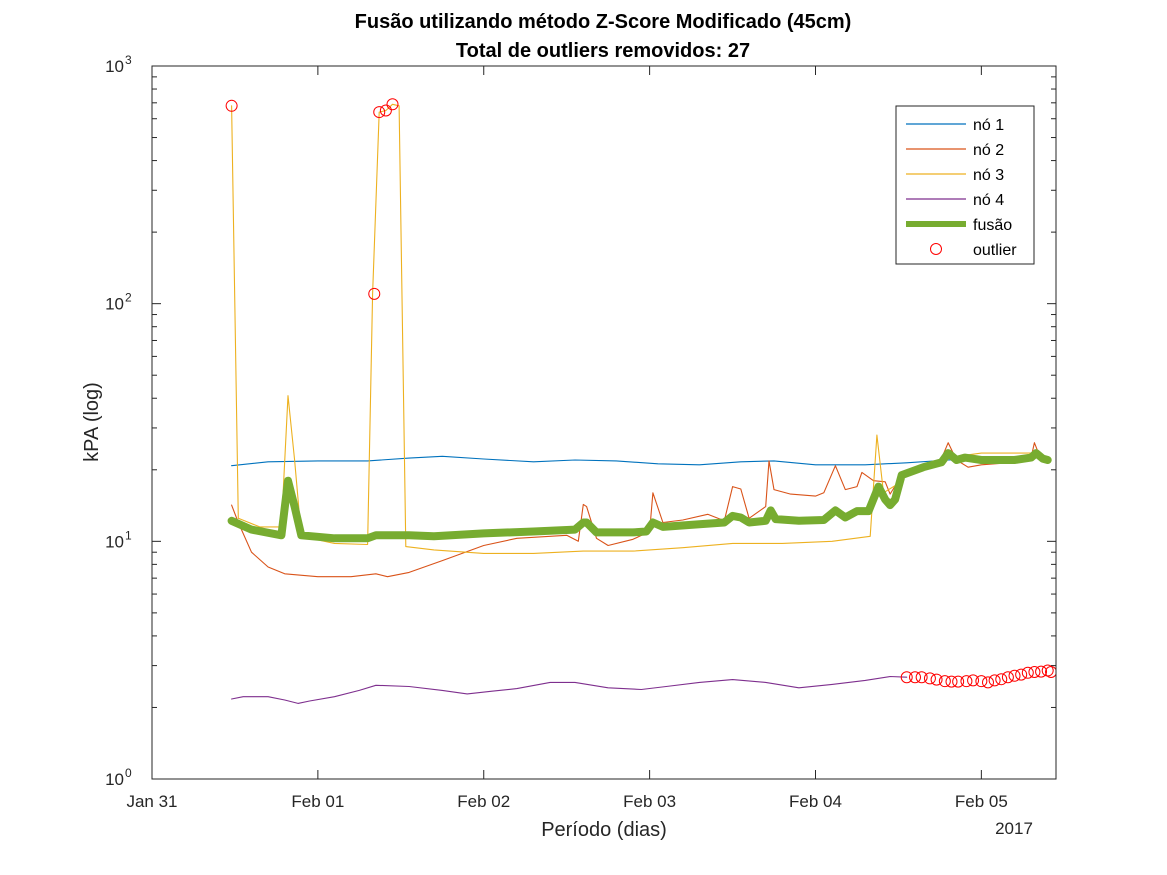  I want to click on legend-box, so click(965, 185).